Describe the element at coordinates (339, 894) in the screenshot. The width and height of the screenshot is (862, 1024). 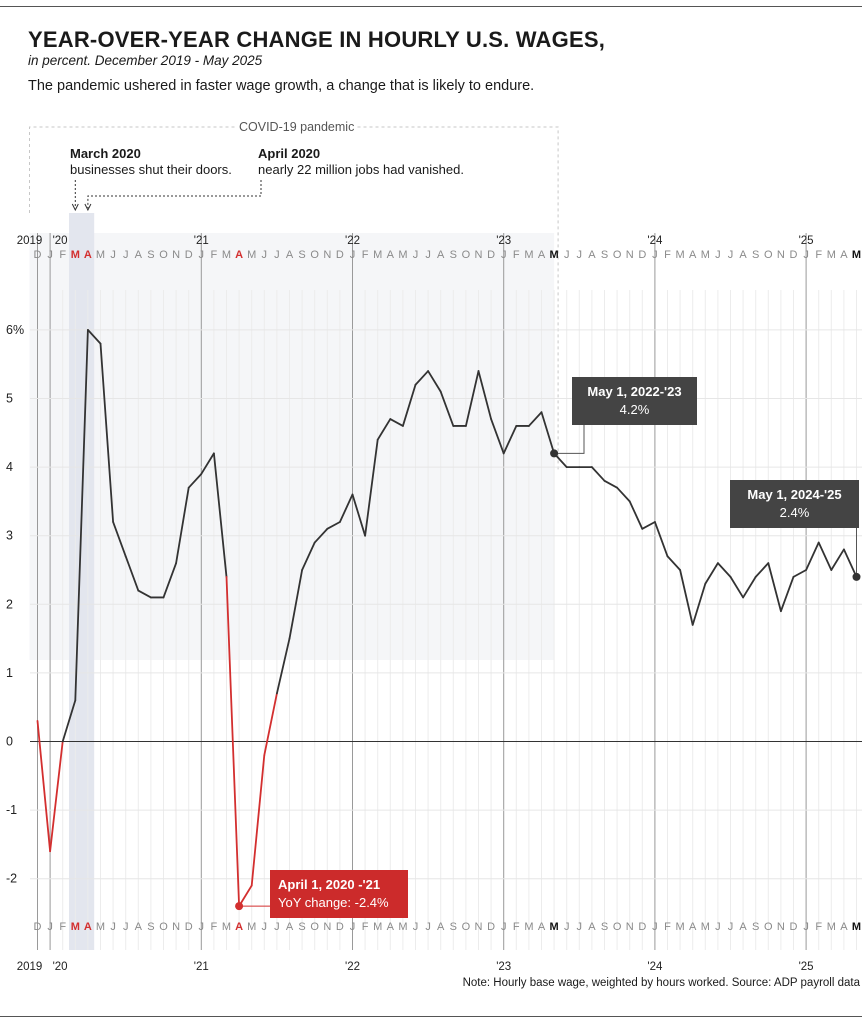
I see `callout-april-2020-21: April 1, 2020 -'21 YoY change: -2.4%` at that location.